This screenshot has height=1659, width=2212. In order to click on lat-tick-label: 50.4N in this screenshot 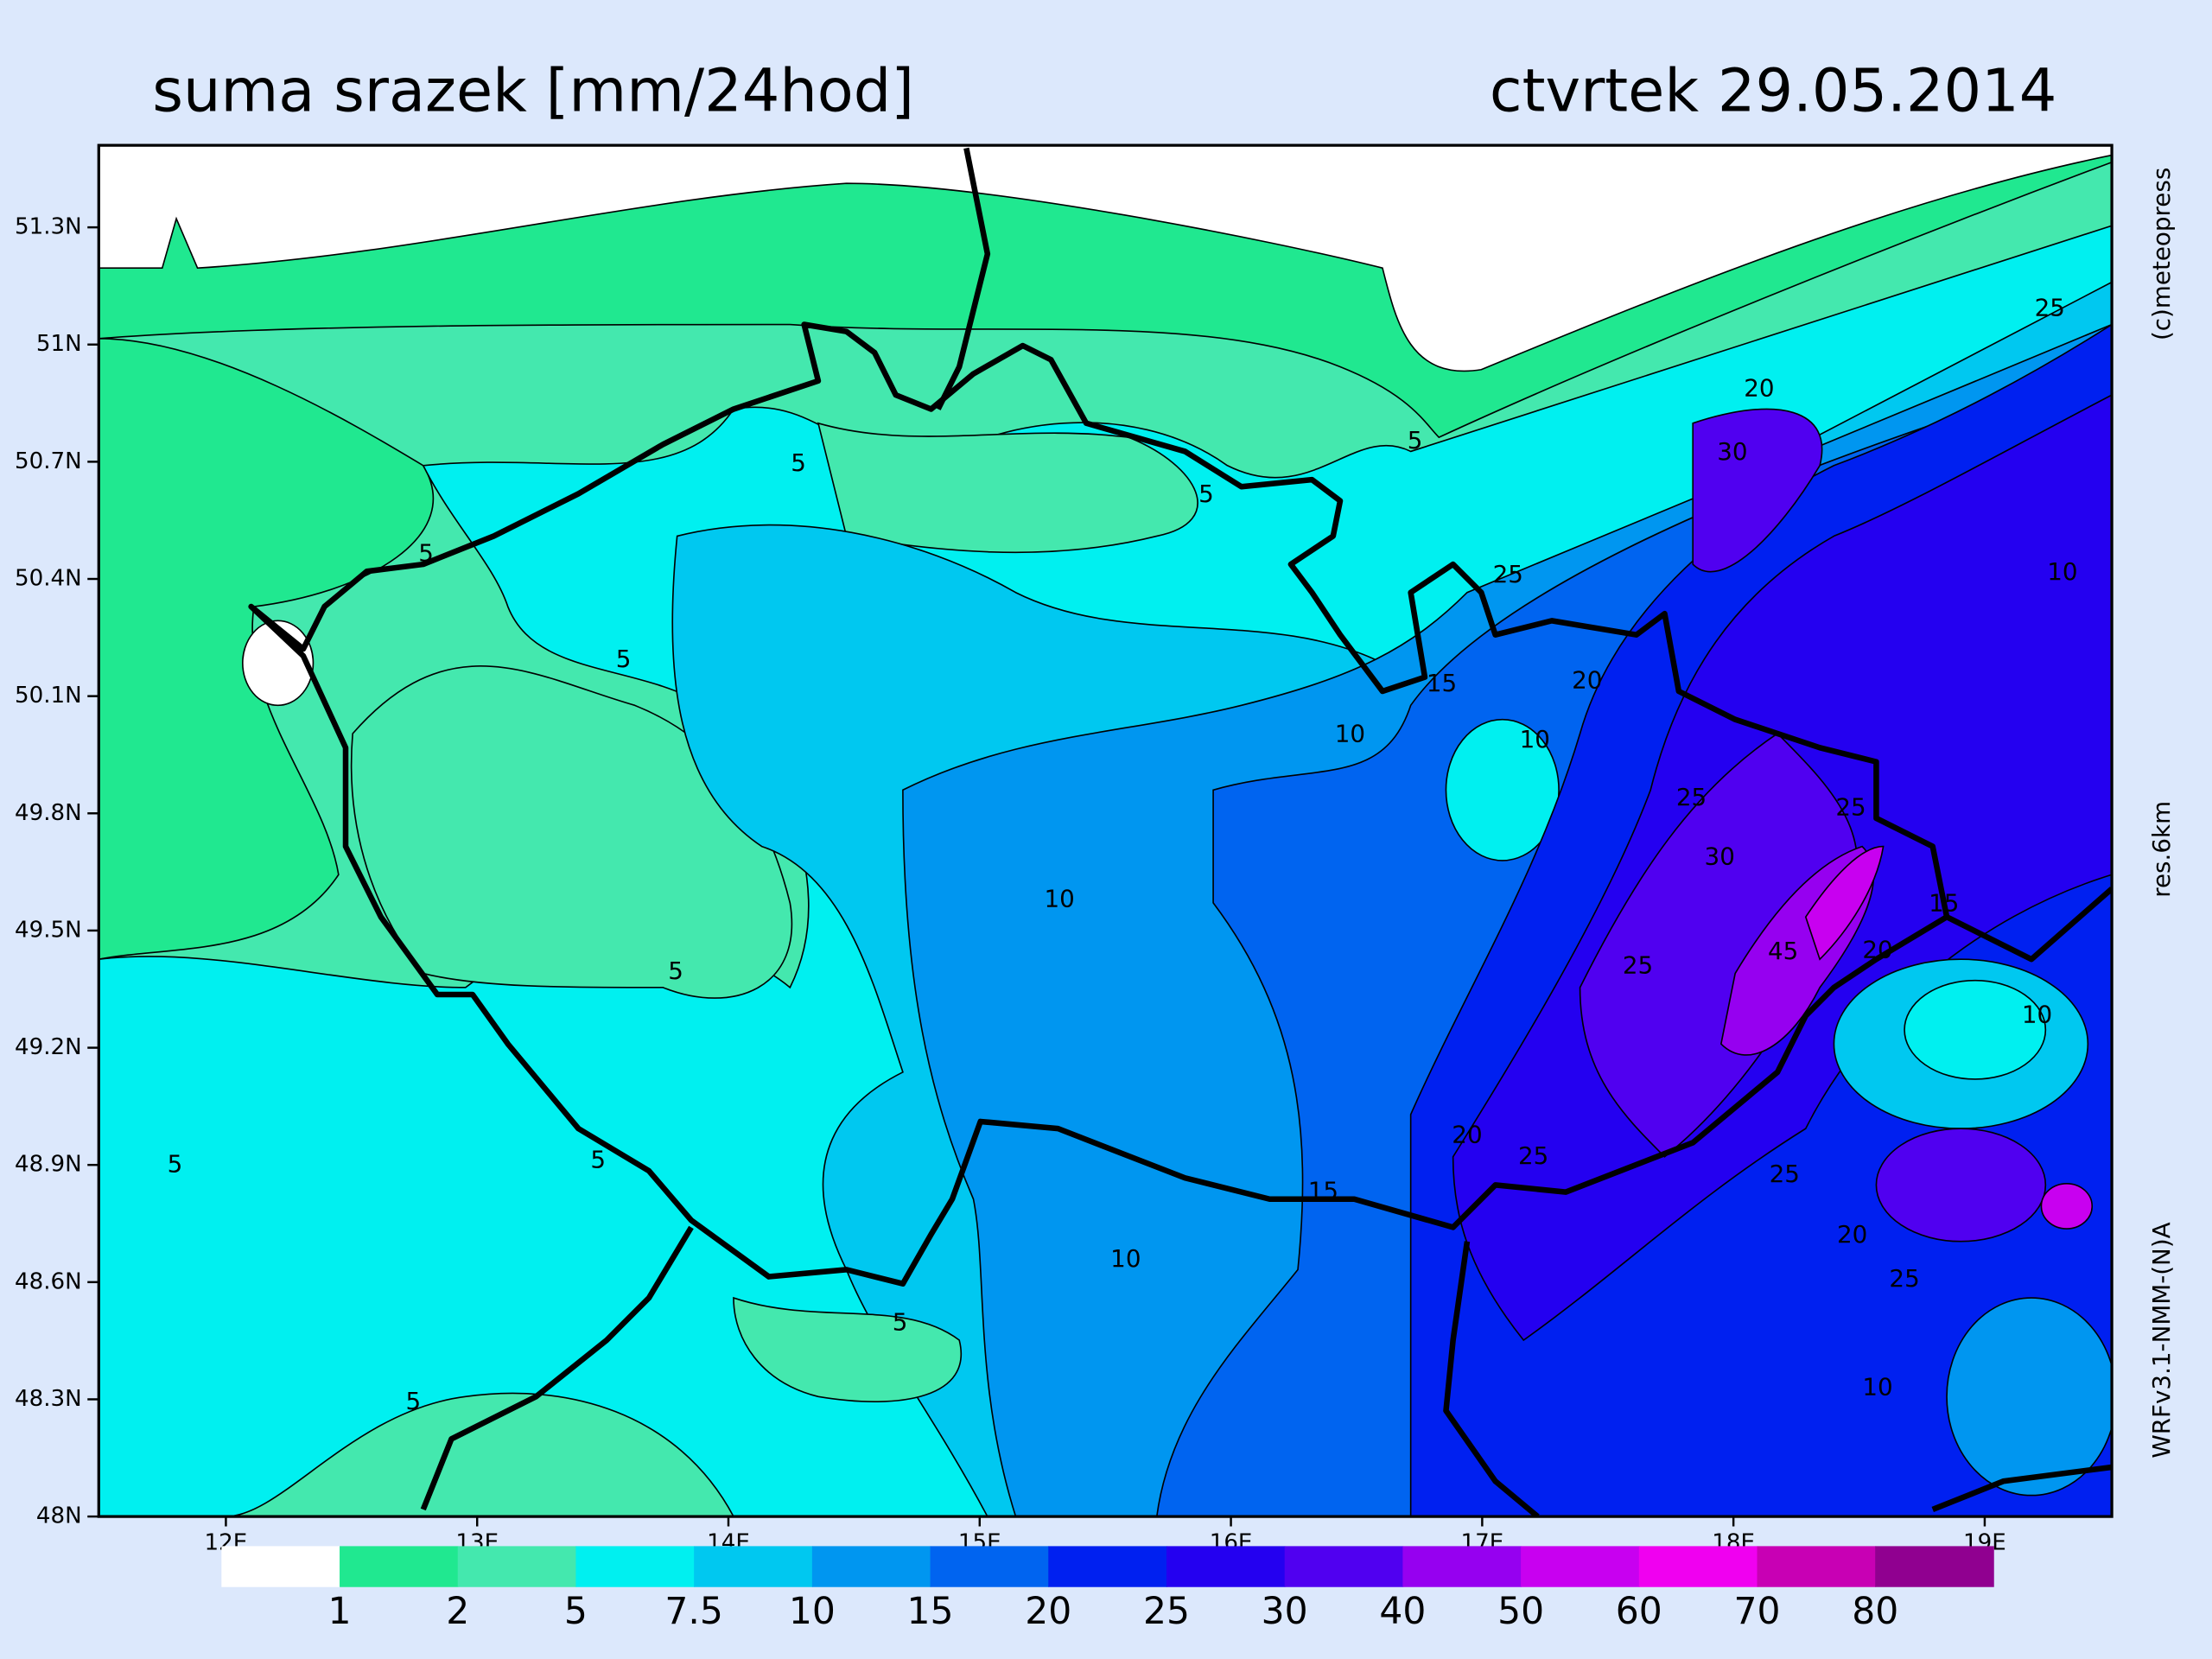, I will do `click(48, 579)`.